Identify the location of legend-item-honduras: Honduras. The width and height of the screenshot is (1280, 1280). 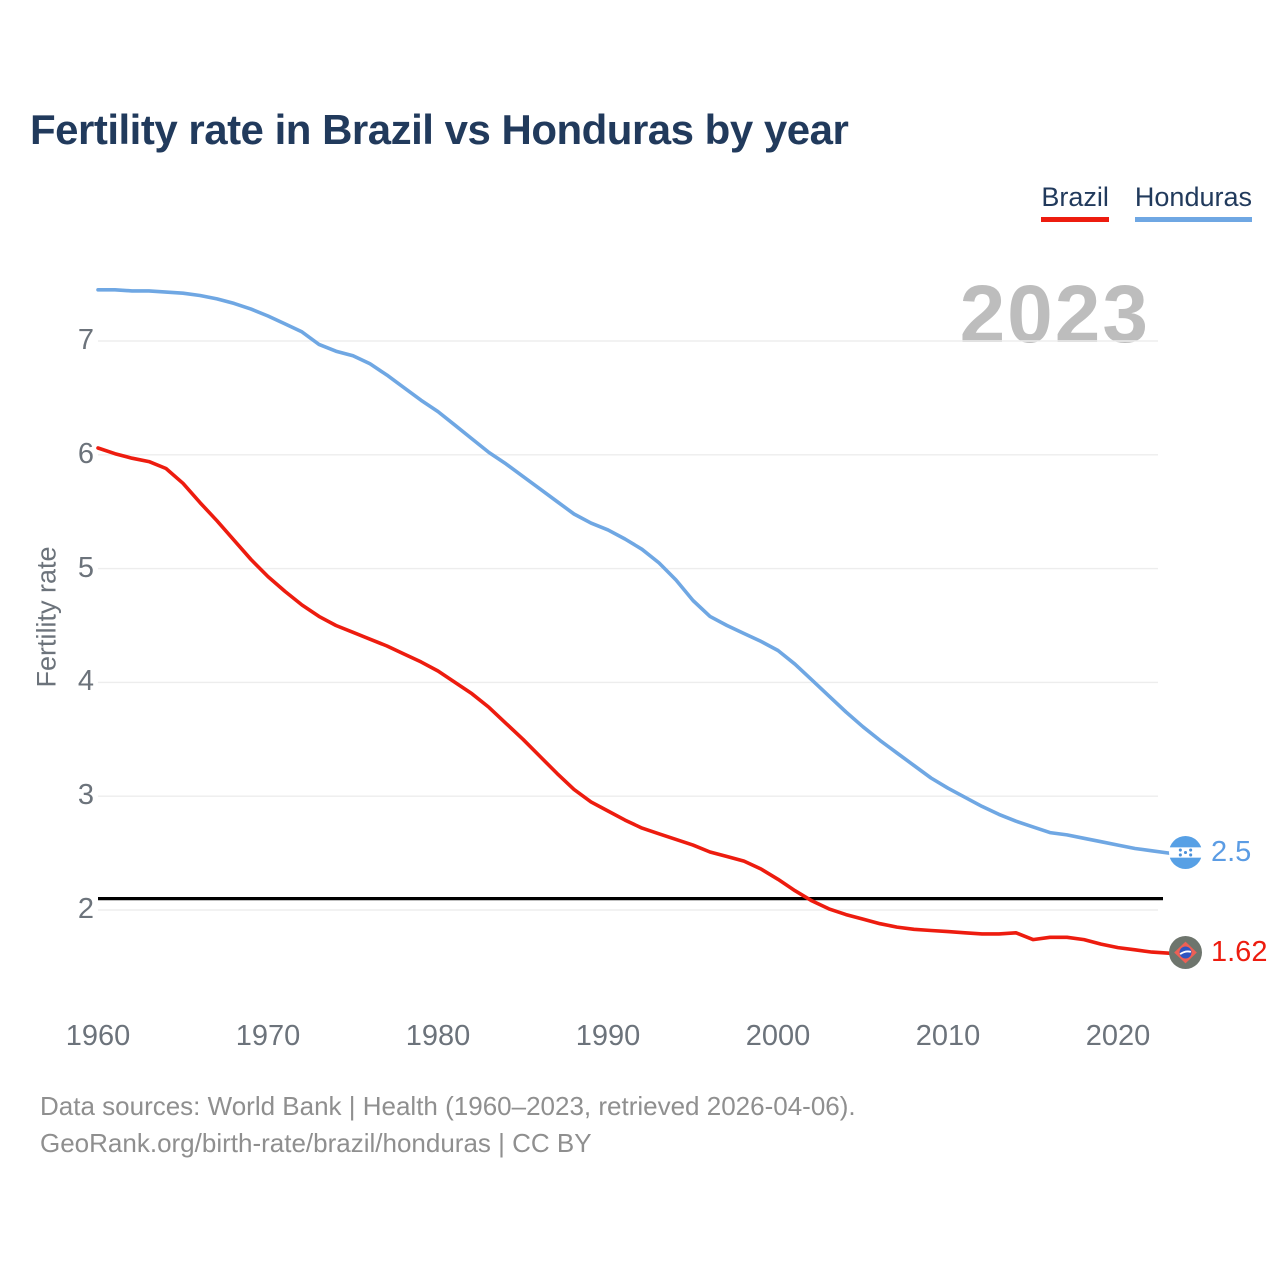
(1193, 202).